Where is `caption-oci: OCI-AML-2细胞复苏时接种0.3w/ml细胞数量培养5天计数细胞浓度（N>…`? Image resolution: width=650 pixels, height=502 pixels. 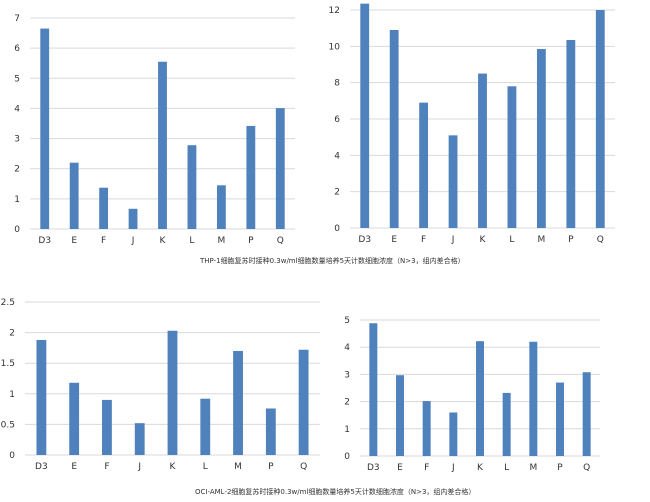 caption-oci: OCI-AML-2细胞复苏时接种0.3w/ml细胞数量培养5天计数细胞浓度（N>… is located at coordinates (335, 492).